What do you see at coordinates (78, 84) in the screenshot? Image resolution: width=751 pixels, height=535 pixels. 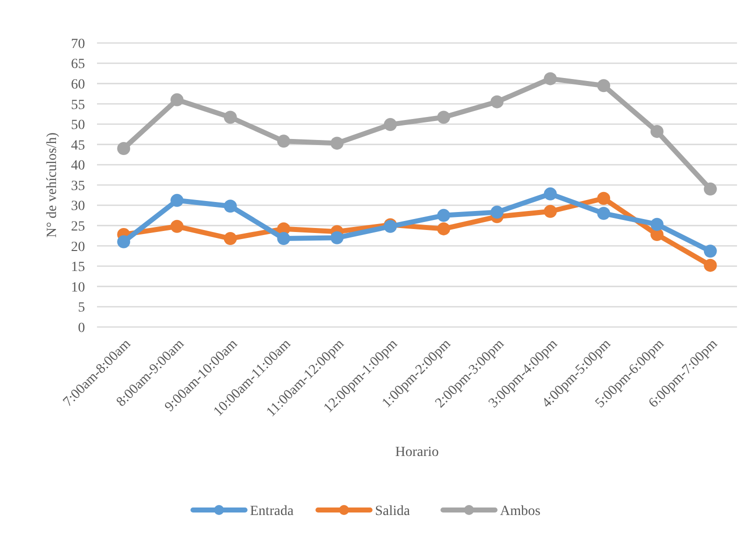 I see `y-tick-label: 60` at bounding box center [78, 84].